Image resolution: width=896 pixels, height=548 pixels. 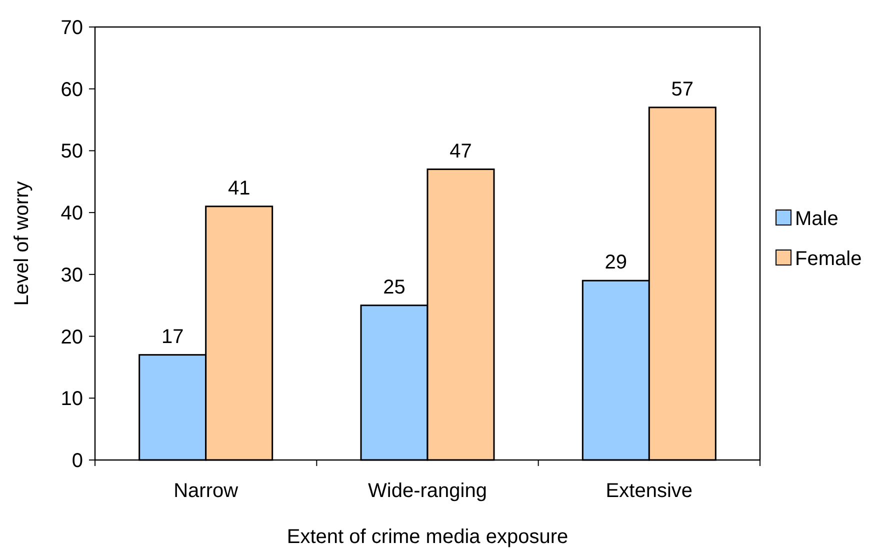 What do you see at coordinates (71, 89) in the screenshot?
I see `y-tick-label: 60` at bounding box center [71, 89].